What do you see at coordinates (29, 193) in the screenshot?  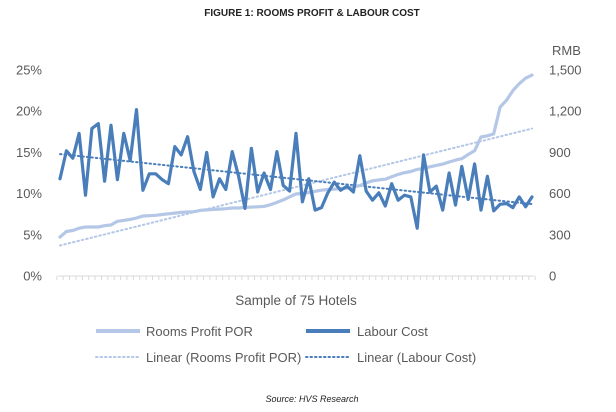 I see `left-axis-tick-label: 10%` at bounding box center [29, 193].